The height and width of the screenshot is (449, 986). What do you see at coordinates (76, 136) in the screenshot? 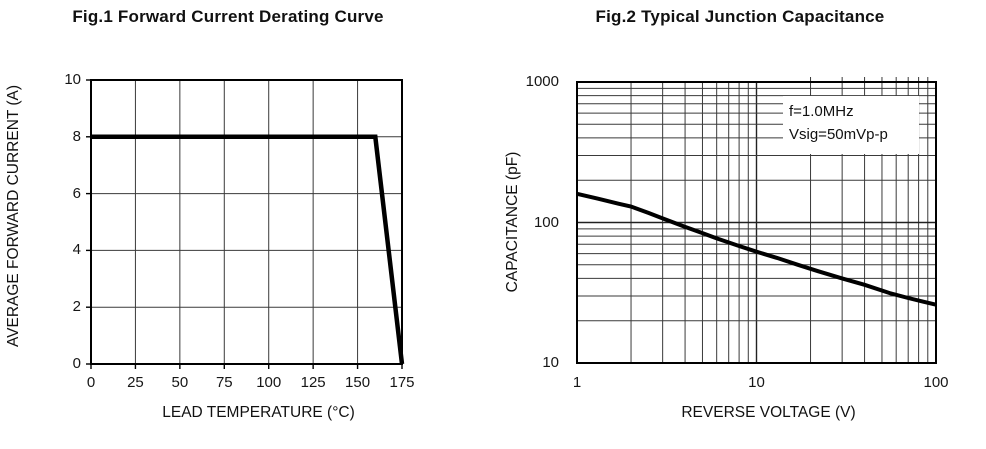
I see `y-tick-label: 8` at bounding box center [76, 136].